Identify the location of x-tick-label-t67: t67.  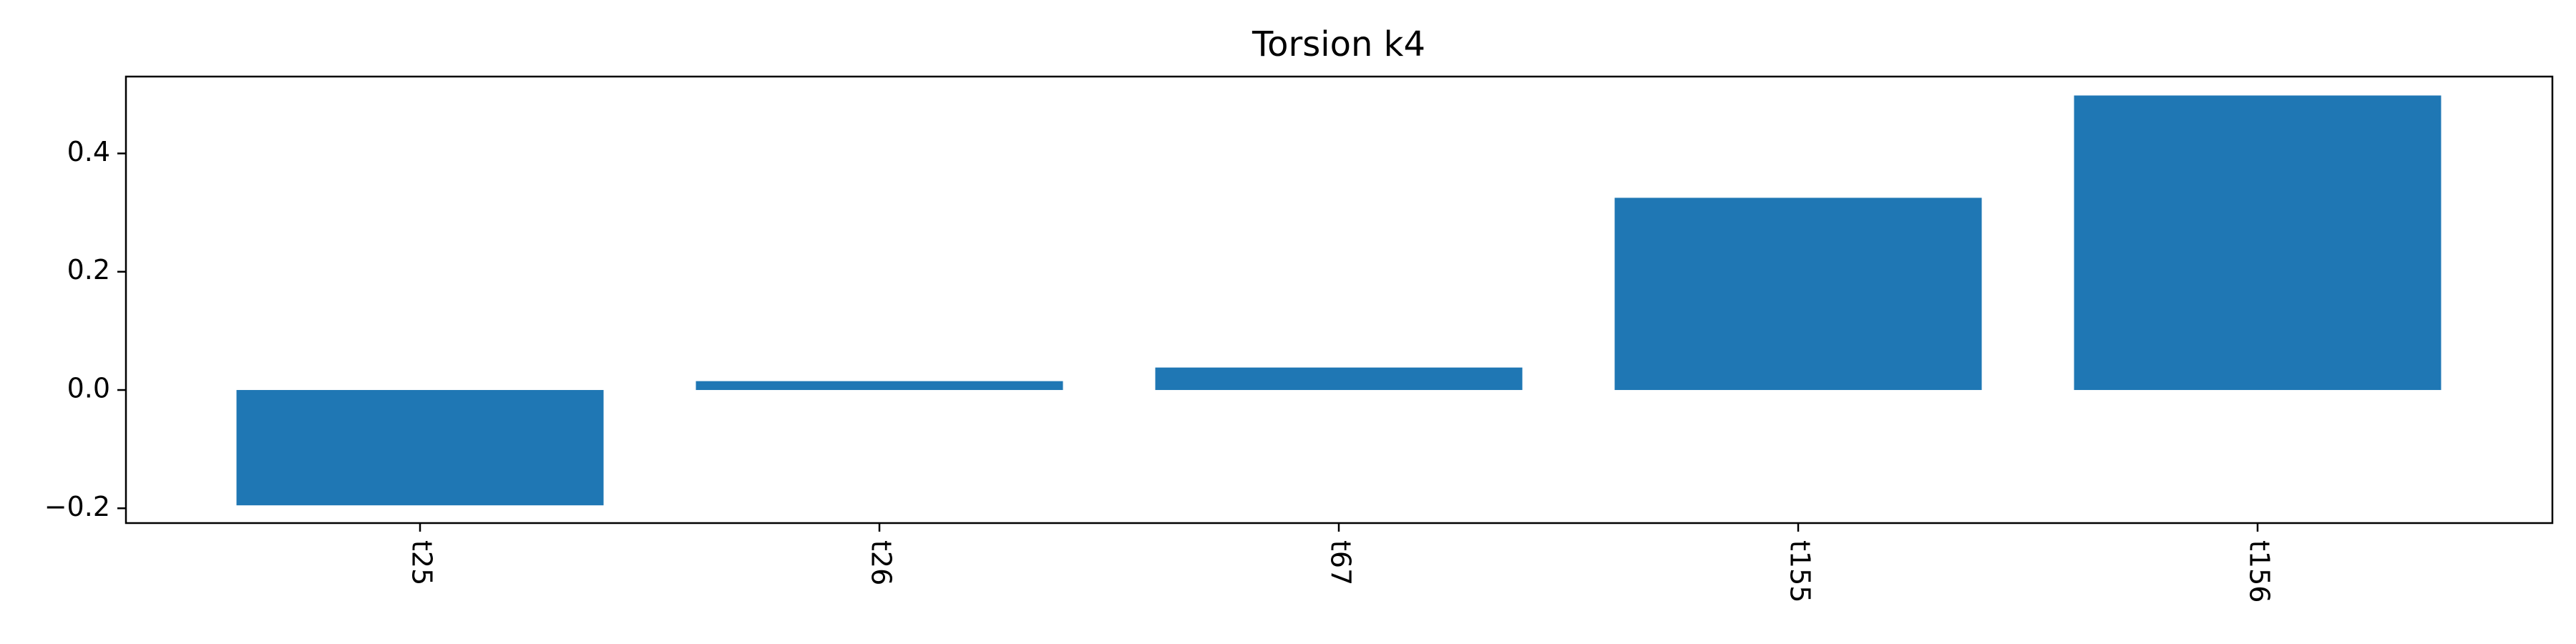
(1341, 562).